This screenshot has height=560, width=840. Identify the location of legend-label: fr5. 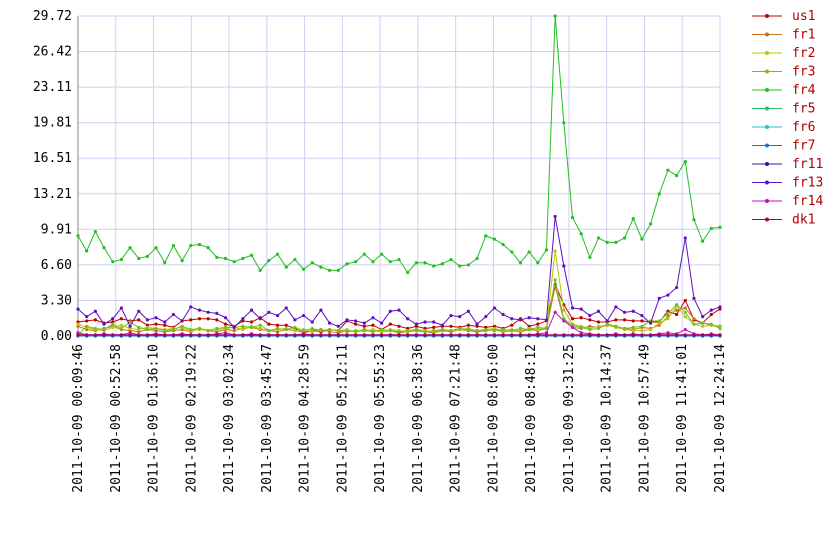
(803, 109).